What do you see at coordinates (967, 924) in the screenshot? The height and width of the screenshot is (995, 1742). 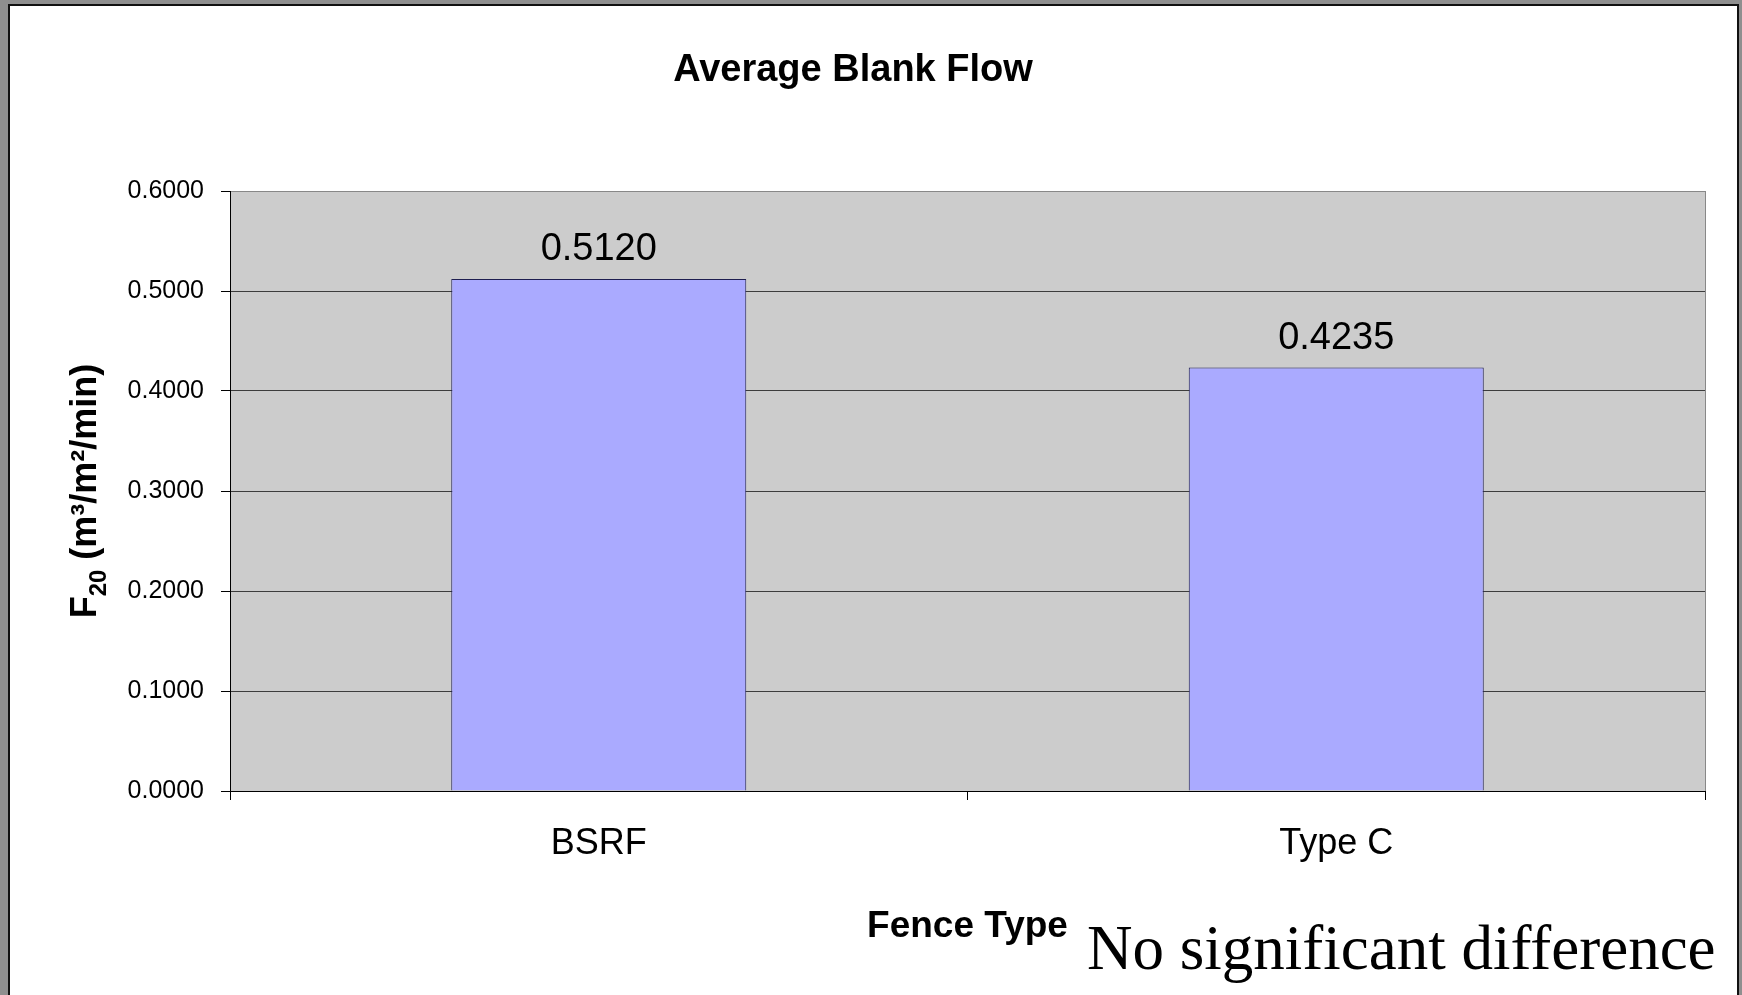 I see `x-axis-title: Fence Type` at bounding box center [967, 924].